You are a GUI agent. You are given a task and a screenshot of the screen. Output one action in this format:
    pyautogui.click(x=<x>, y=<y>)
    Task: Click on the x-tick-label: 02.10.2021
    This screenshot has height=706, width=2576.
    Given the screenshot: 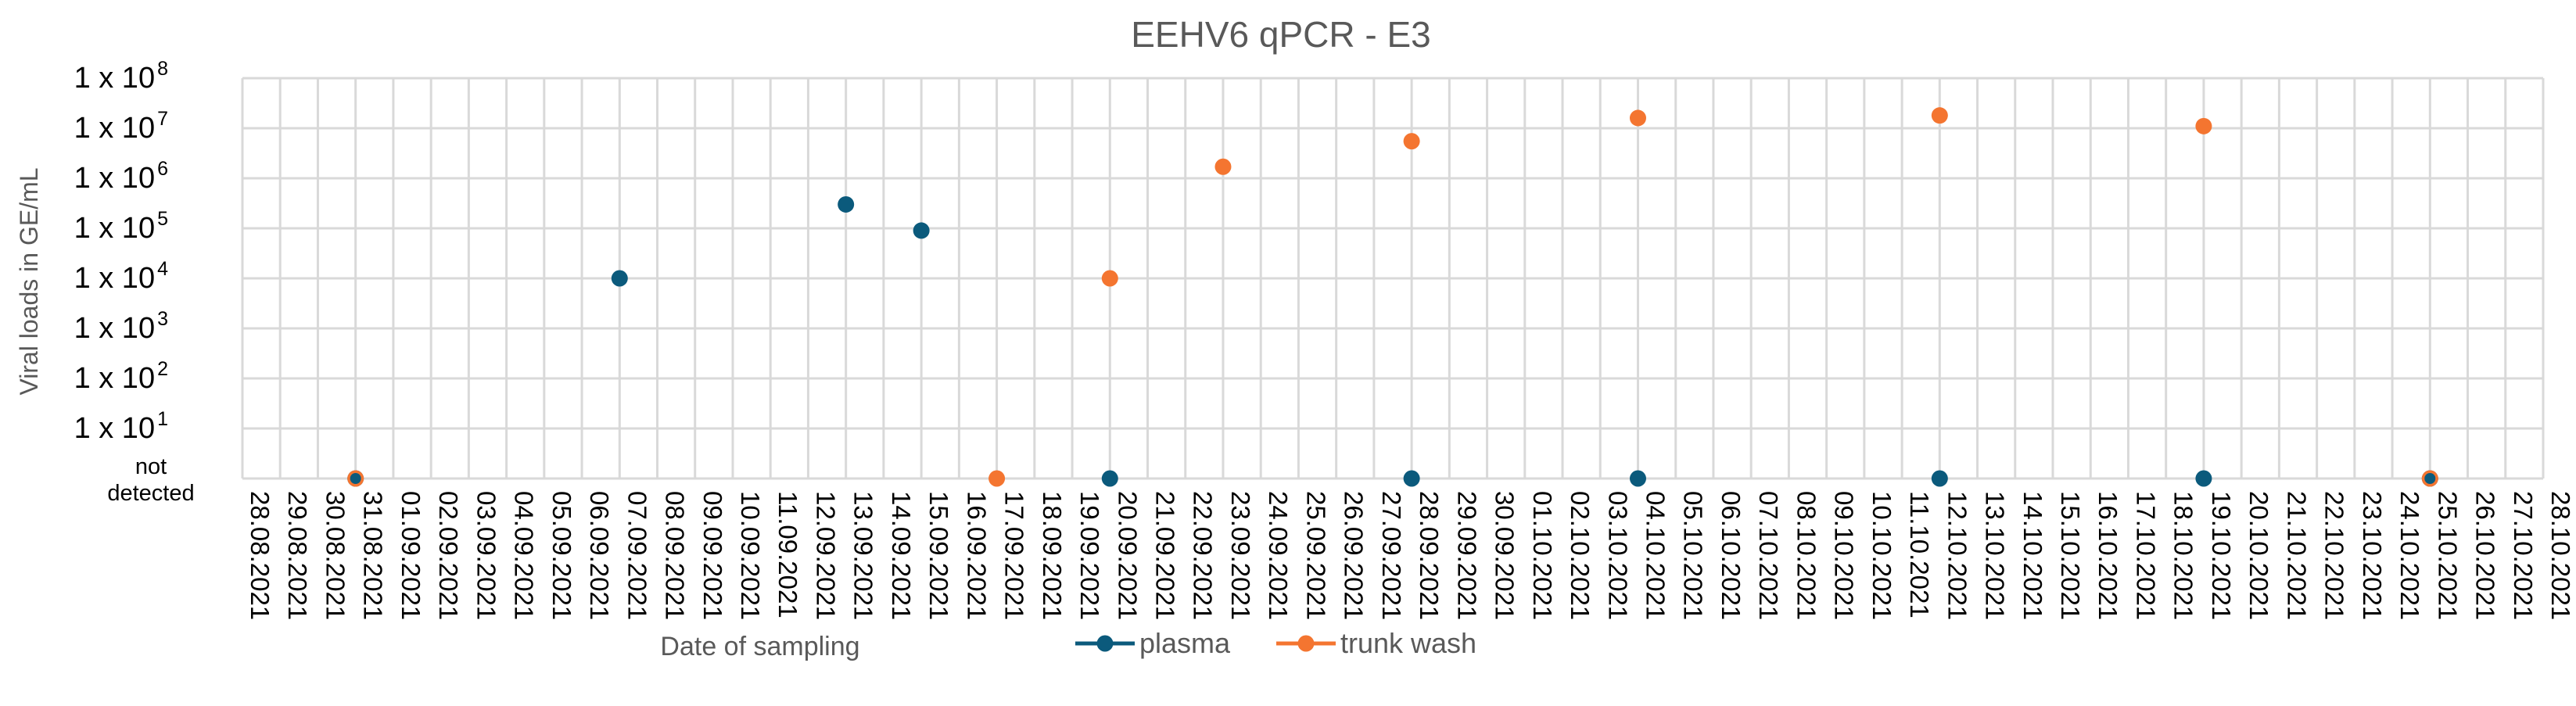 What is the action you would take?
    pyautogui.click(x=1580, y=555)
    